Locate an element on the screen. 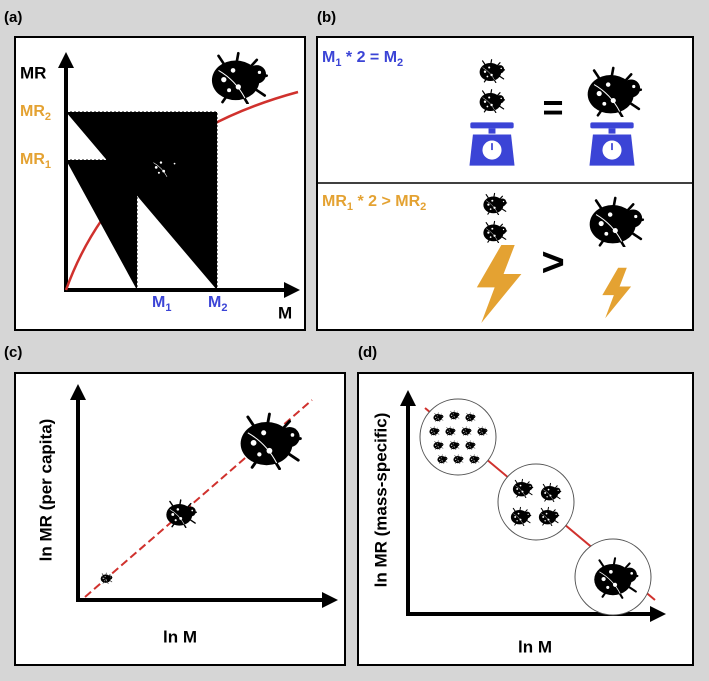 Image resolution: width=709 pixels, height=681 pixels. m1-label: M1 is located at coordinates (161, 304).